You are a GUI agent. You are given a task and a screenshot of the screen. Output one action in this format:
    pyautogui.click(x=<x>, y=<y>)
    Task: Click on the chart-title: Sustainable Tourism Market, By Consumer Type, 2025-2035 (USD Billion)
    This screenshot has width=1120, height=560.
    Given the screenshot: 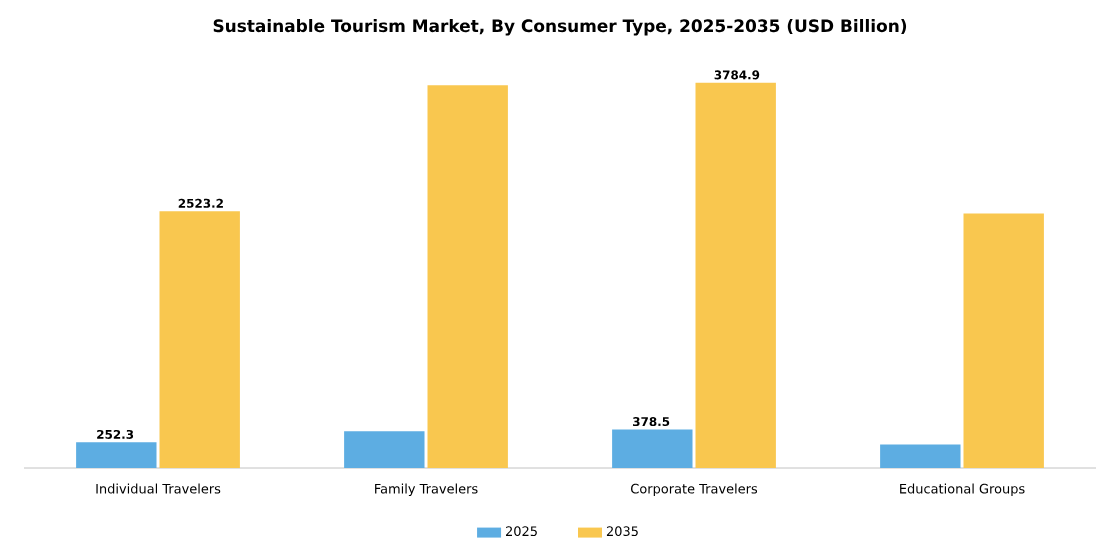 What is the action you would take?
    pyautogui.click(x=560, y=27)
    